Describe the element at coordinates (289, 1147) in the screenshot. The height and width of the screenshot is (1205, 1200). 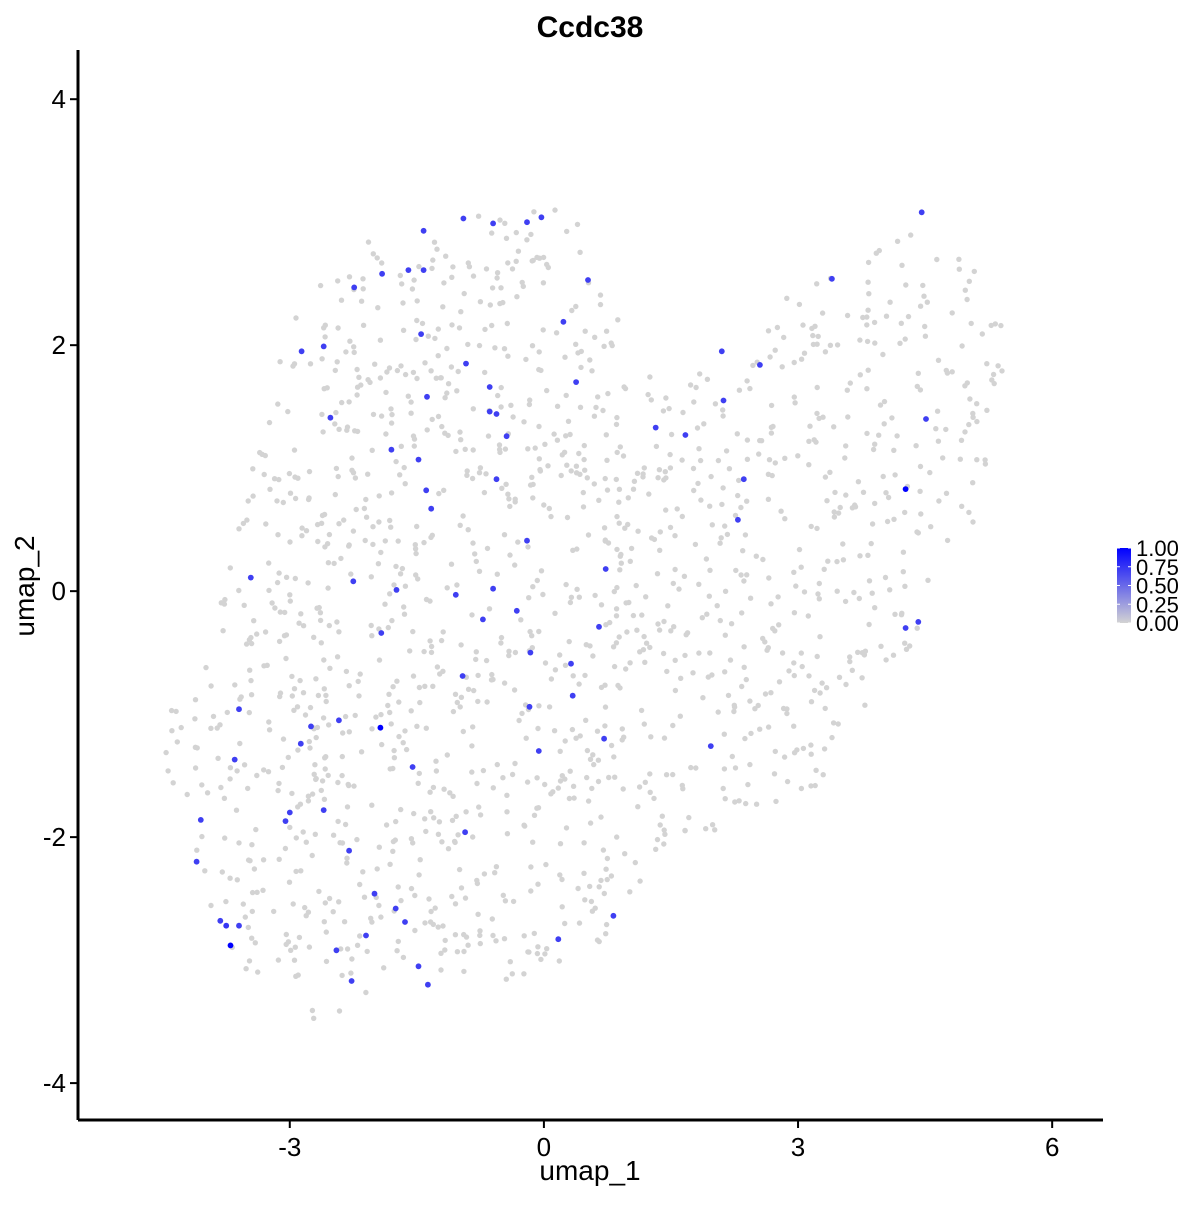
I see `x-tick-label: -3` at that location.